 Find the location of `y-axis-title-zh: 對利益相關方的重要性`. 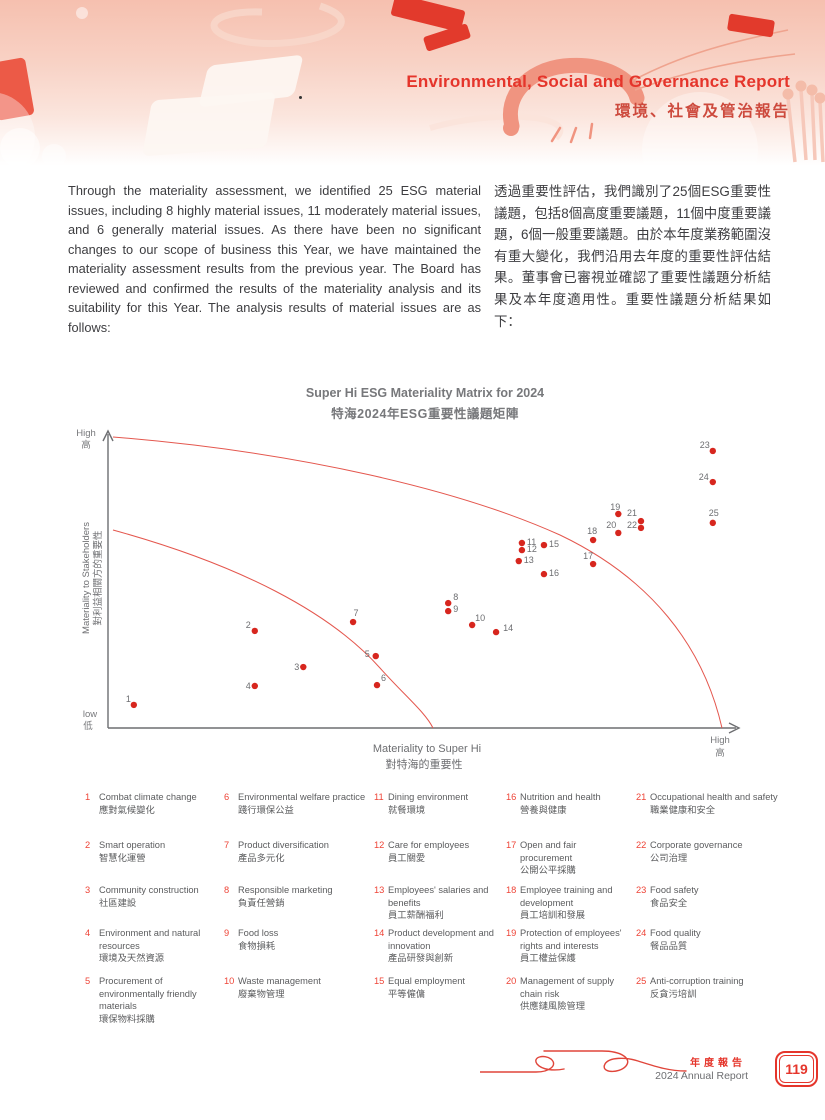

y-axis-title-zh: 對利益相關方的重要性 is located at coordinates (98, 578).